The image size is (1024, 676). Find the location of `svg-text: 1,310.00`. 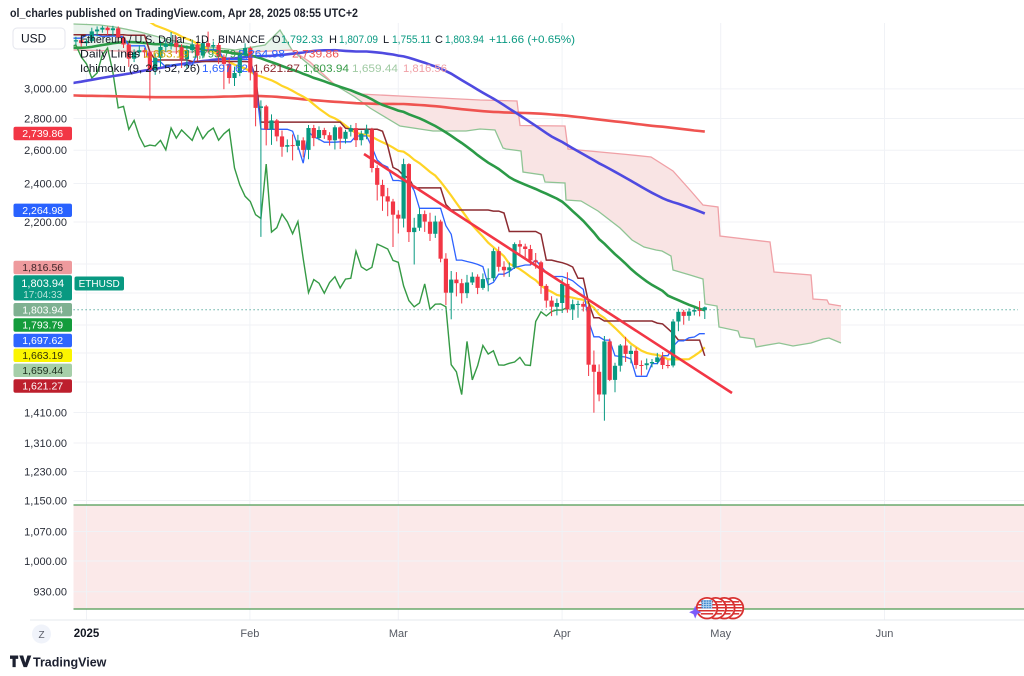

svg-text: 1,310.00 is located at coordinates (45, 444).